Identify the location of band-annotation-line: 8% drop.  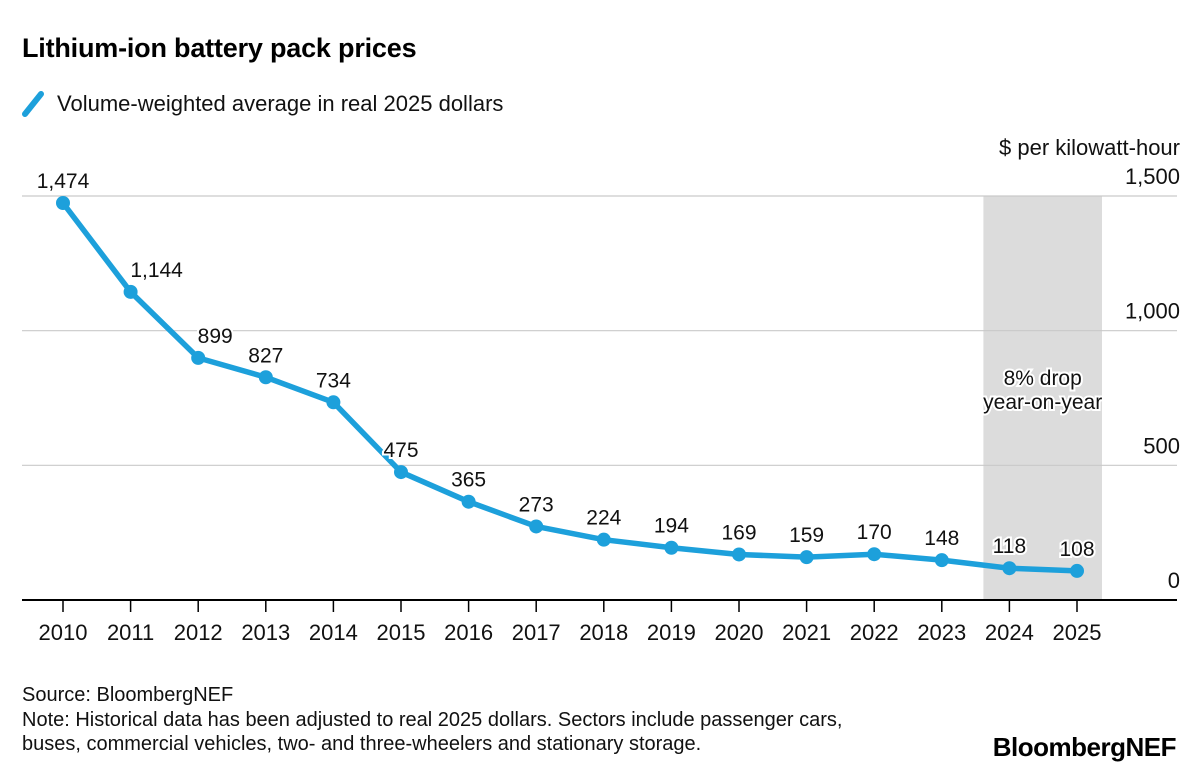
(1043, 378).